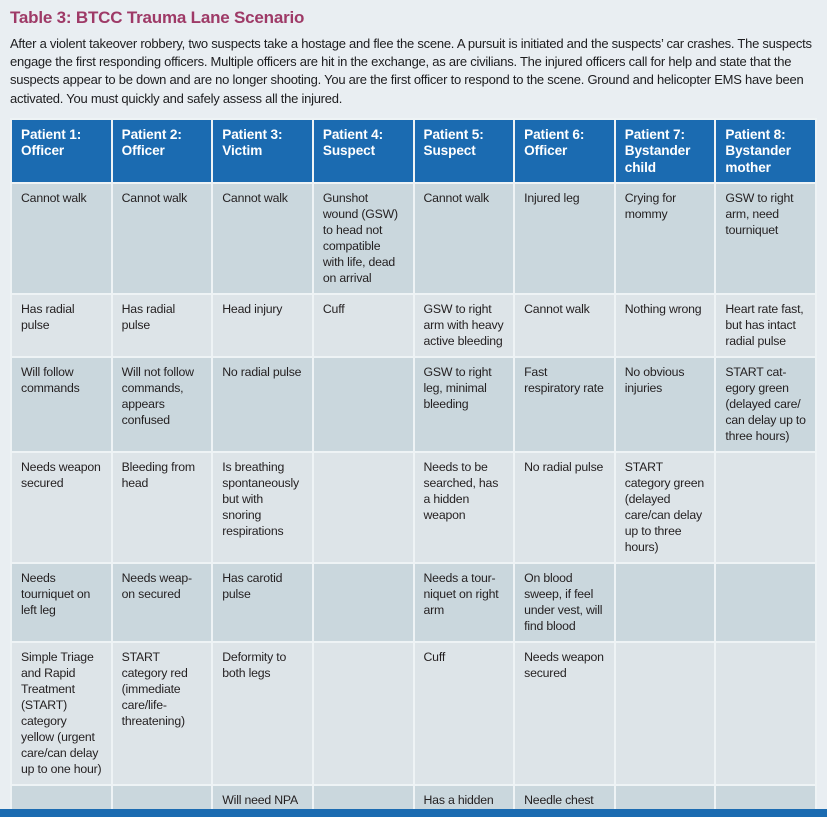 This screenshot has width=827, height=817. Describe the element at coordinates (262, 326) in the screenshot. I see `table-cell: Head injury` at that location.